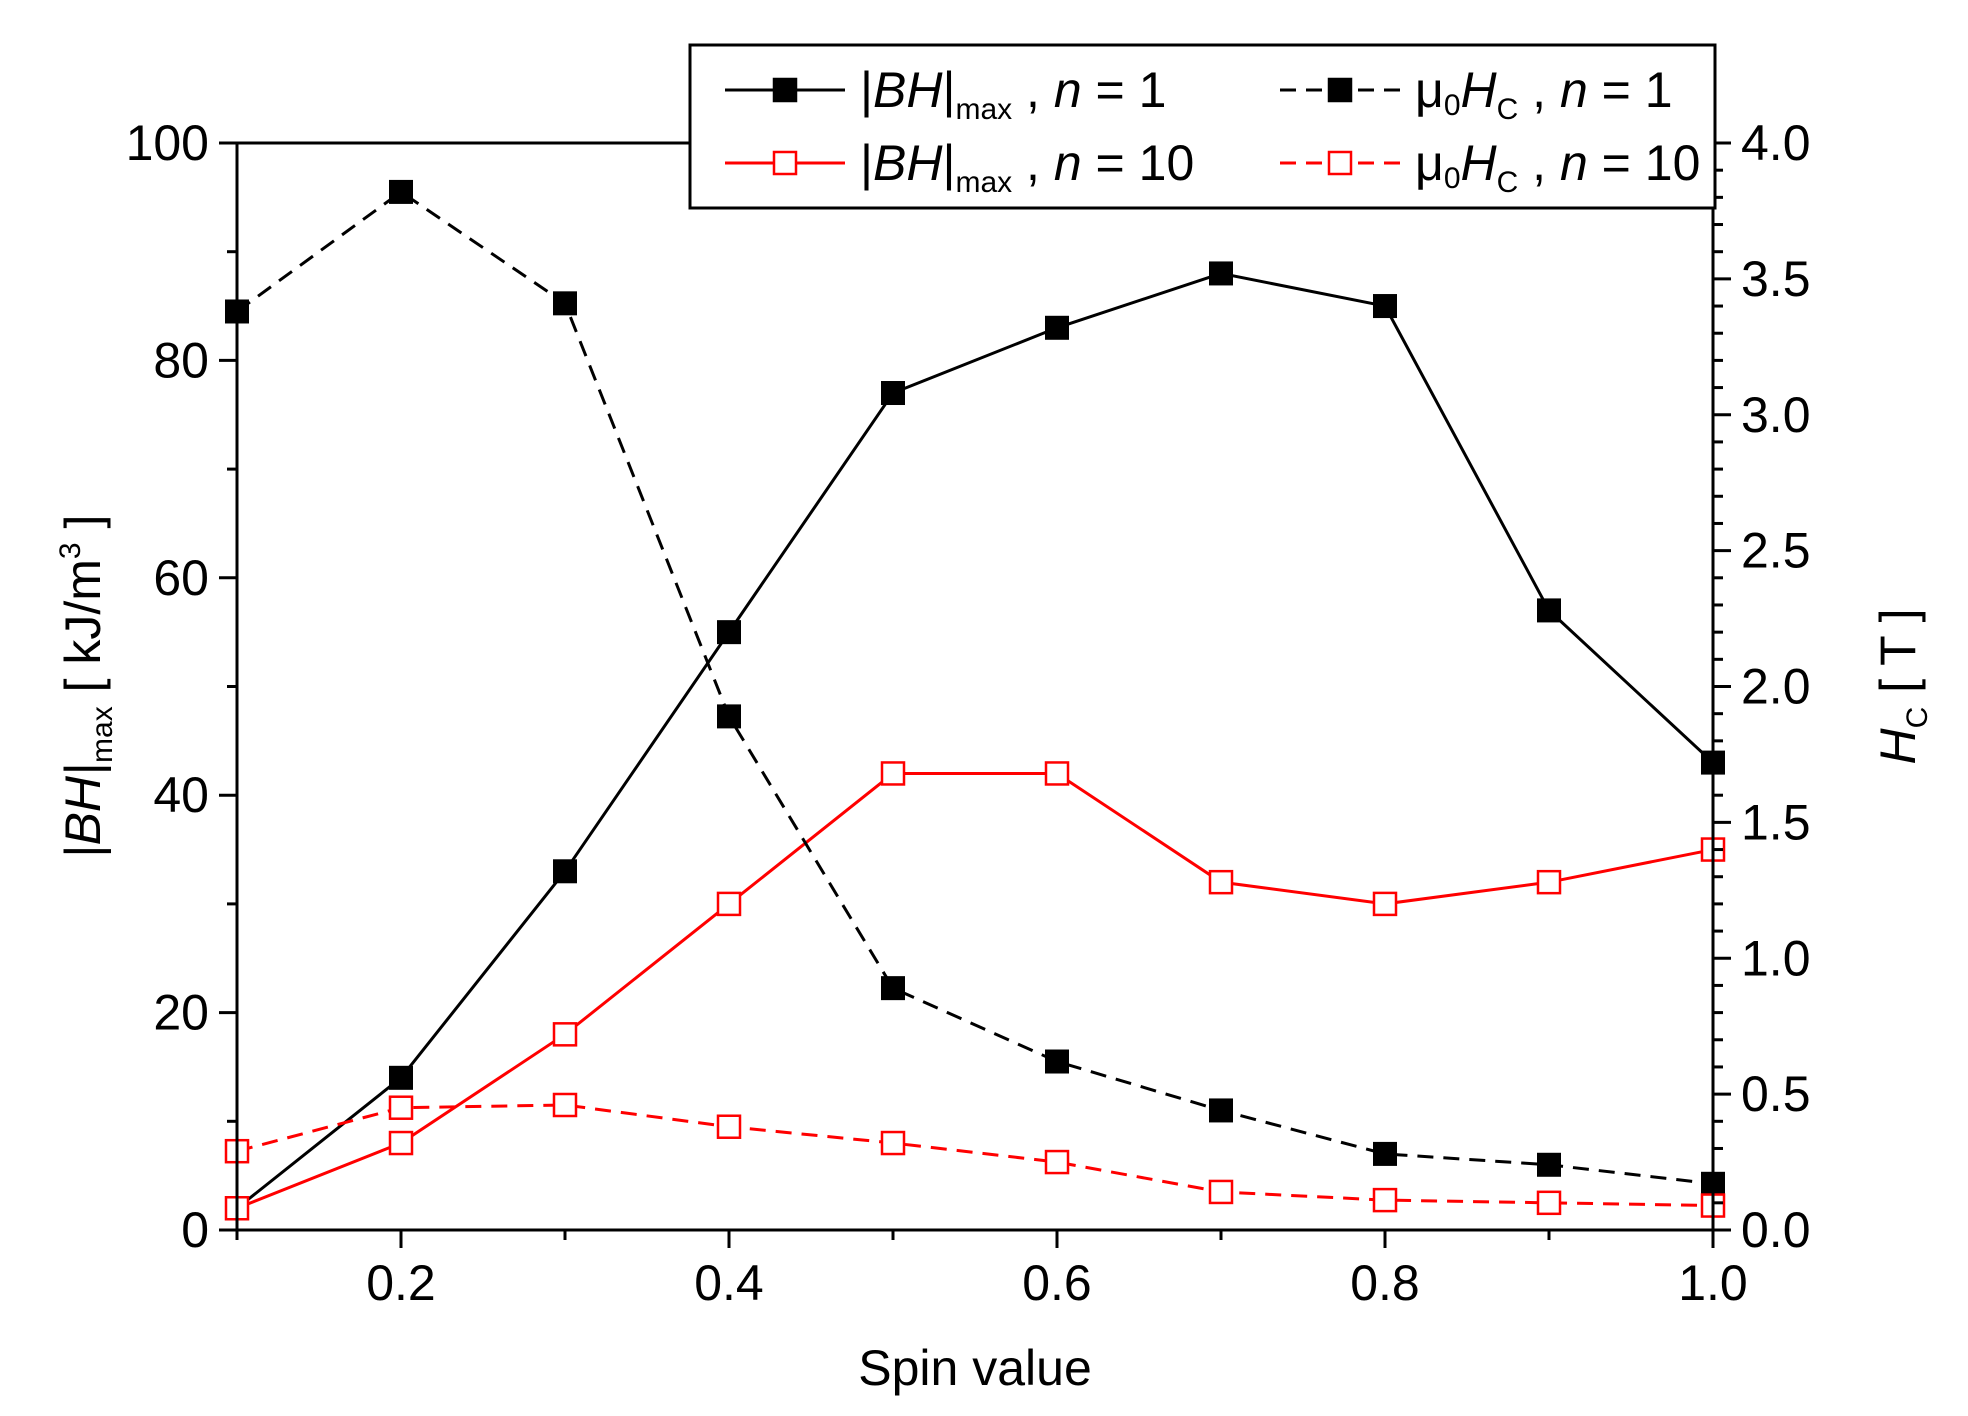  Describe the element at coordinates (181, 578) in the screenshot. I see `y-left-tick-label: 60` at that location.